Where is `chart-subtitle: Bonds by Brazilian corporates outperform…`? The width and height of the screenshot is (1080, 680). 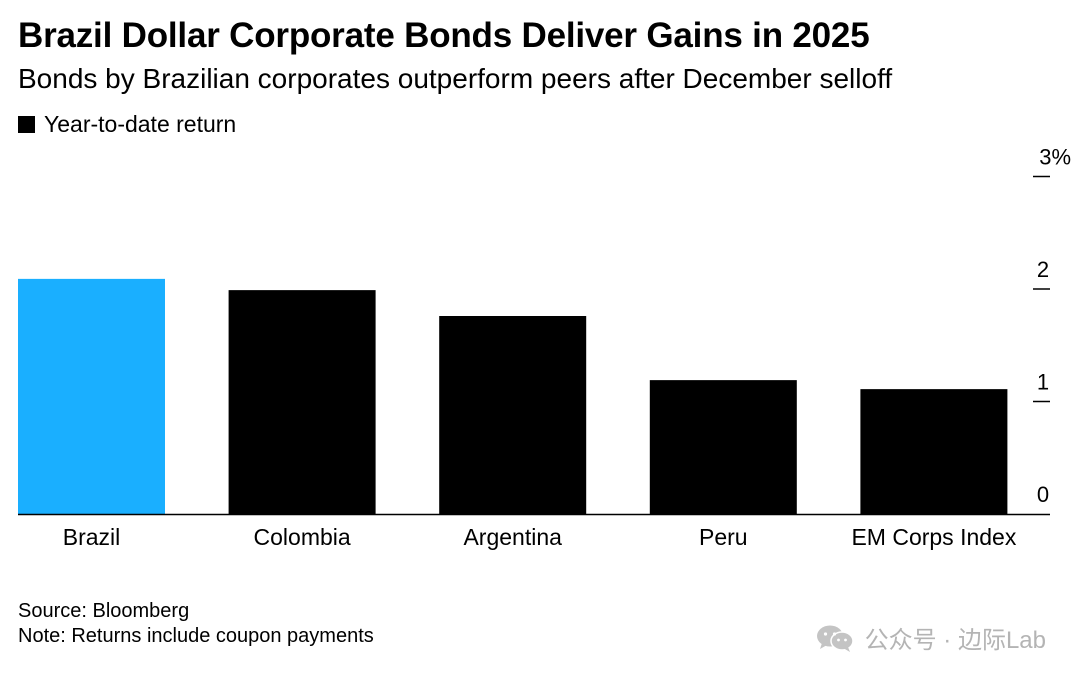 chart-subtitle: Bonds by Brazilian corporates outperform… is located at coordinates (455, 78).